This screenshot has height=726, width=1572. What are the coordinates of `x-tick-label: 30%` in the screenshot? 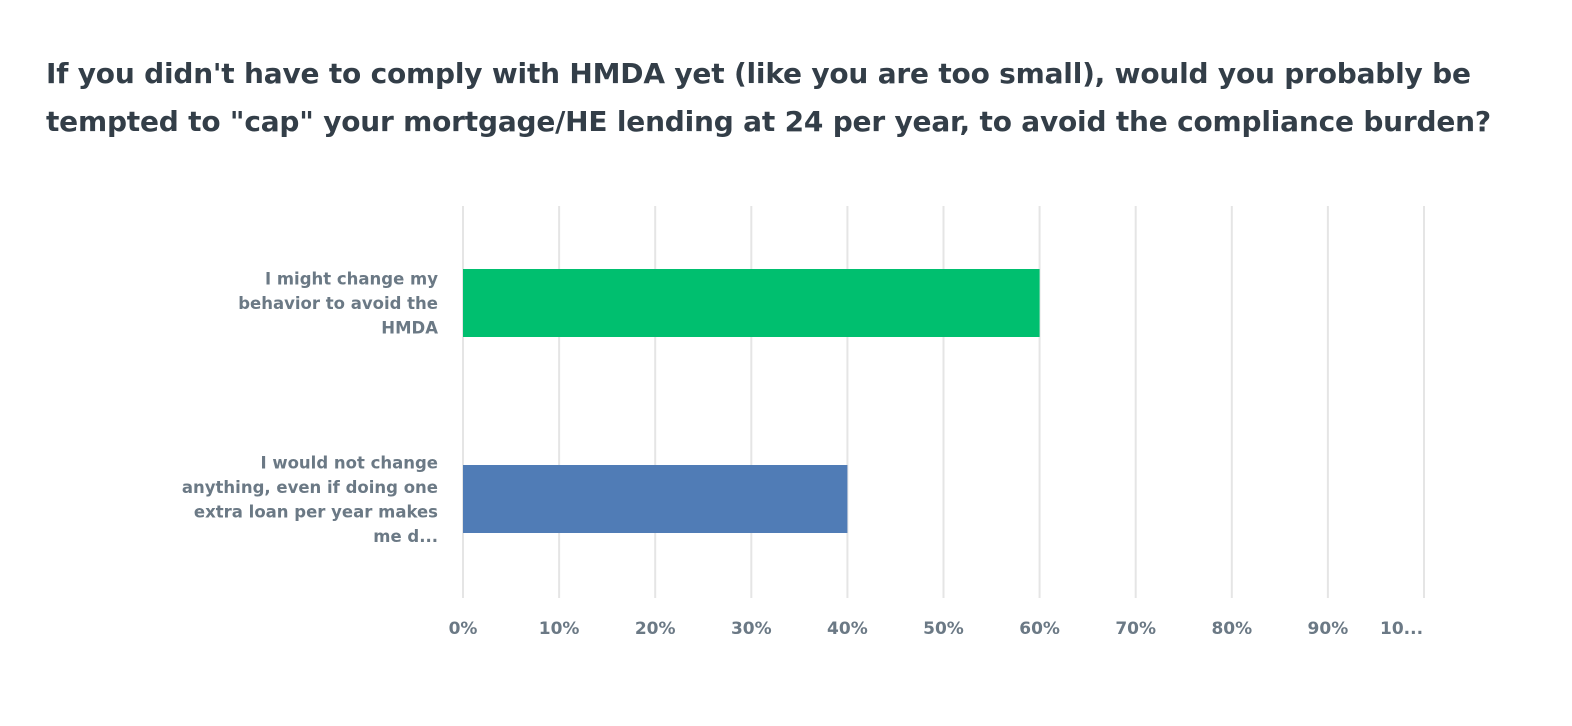 It's located at (751, 629).